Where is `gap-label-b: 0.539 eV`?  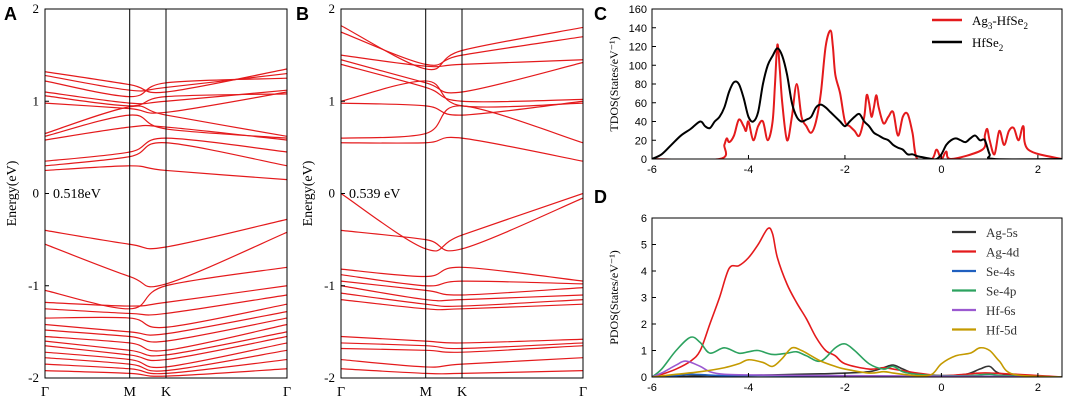 gap-label-b: 0.539 eV is located at coordinates (374, 194).